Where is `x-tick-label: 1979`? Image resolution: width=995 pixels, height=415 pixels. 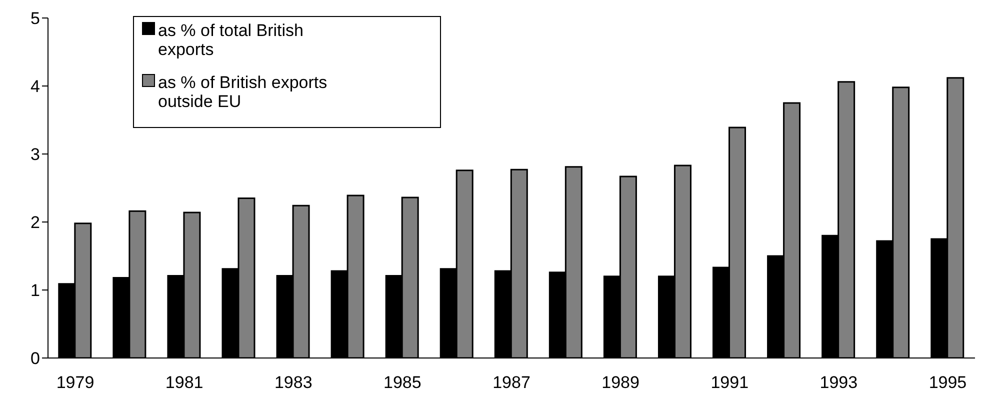
x-tick-label: 1979 is located at coordinates (75, 382).